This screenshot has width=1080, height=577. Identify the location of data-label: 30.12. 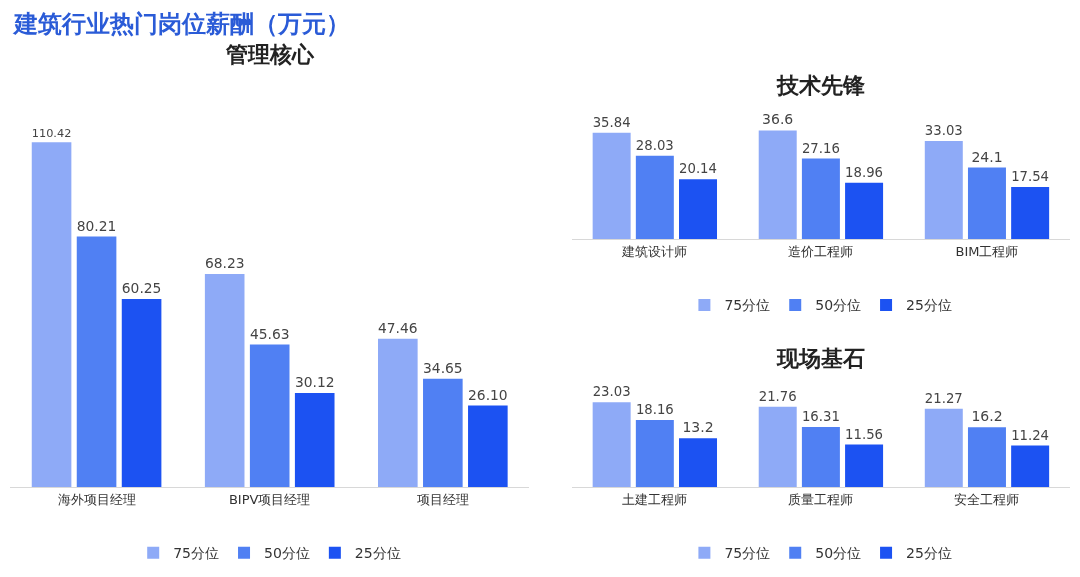
(314, 382).